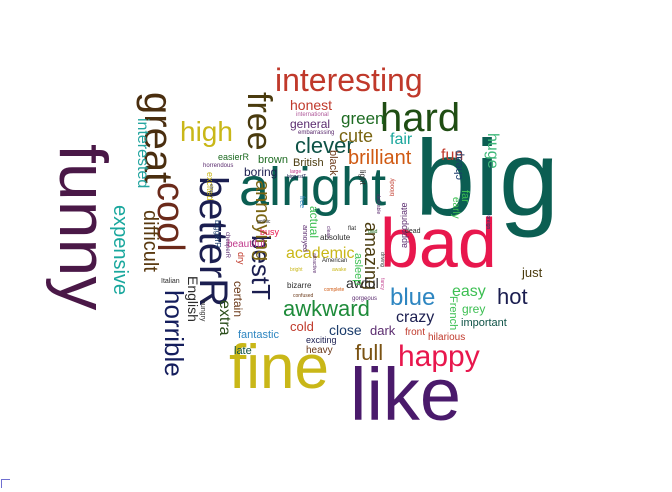 This screenshot has width=672, height=492. What do you see at coordinates (532, 272) in the screenshot?
I see `word: just` at bounding box center [532, 272].